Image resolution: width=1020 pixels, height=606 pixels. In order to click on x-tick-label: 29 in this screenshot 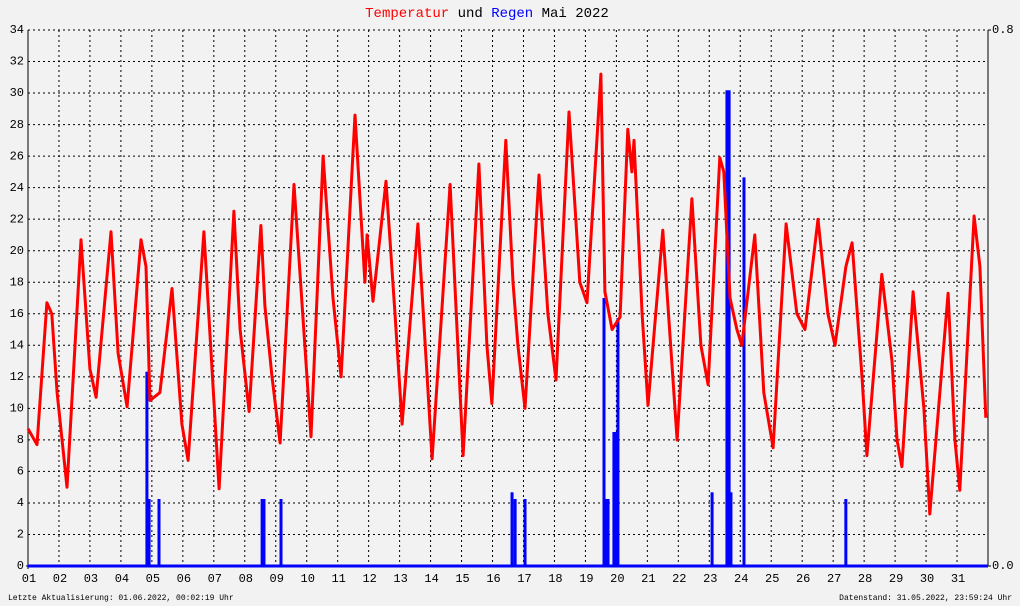, I will do `click(896, 579)`.